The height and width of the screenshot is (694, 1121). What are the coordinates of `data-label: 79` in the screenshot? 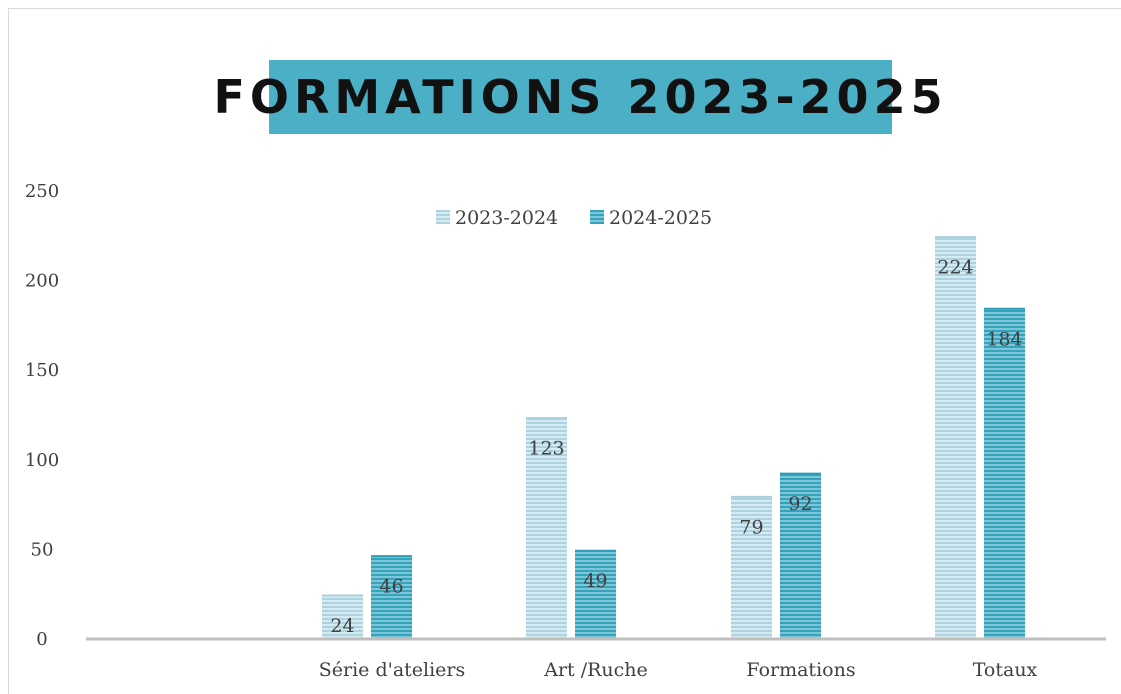 It's located at (751, 527).